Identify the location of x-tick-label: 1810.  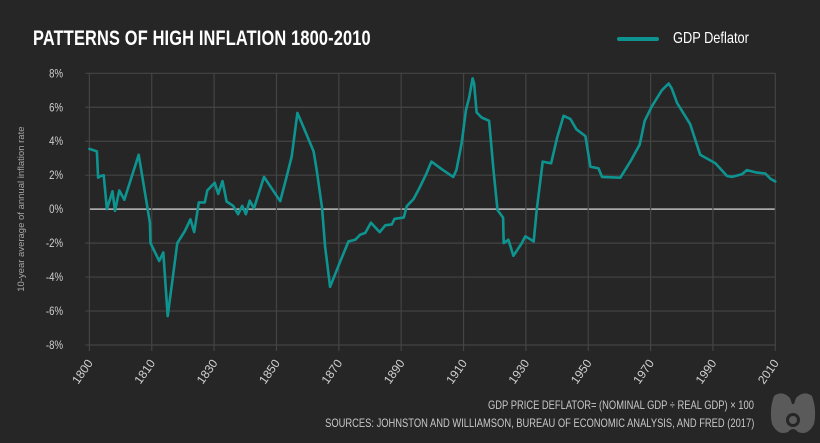
(144, 371).